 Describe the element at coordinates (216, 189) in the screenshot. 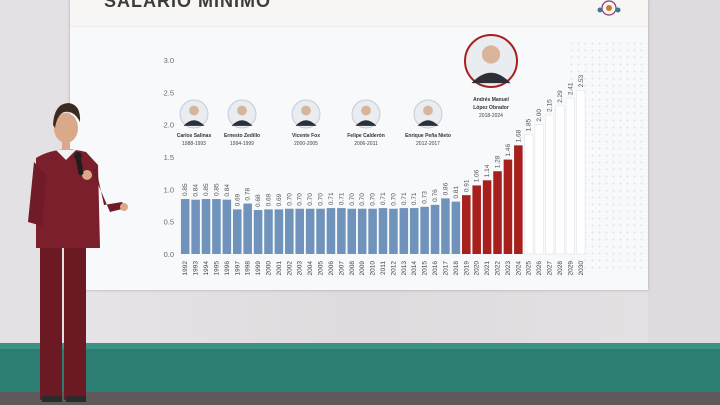

I see `value-label-1995: 0.85` at that location.